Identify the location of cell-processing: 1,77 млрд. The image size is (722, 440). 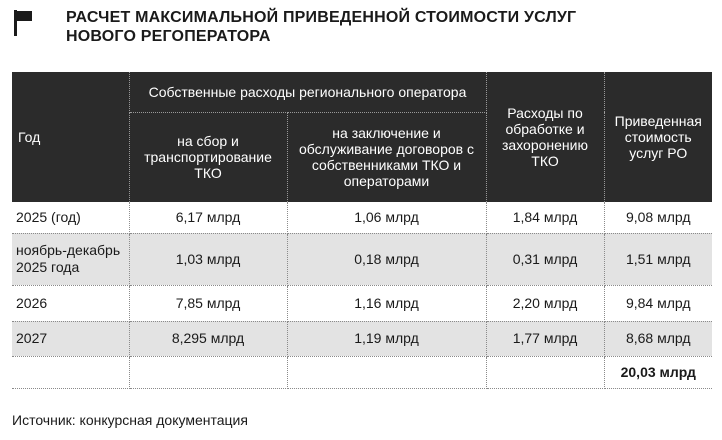
(545, 339).